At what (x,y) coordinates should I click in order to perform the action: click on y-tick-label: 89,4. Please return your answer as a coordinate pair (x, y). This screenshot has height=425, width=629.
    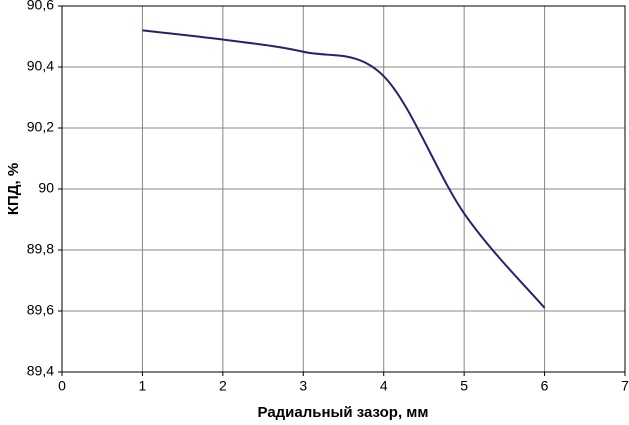
    Looking at the image, I should click on (40, 371).